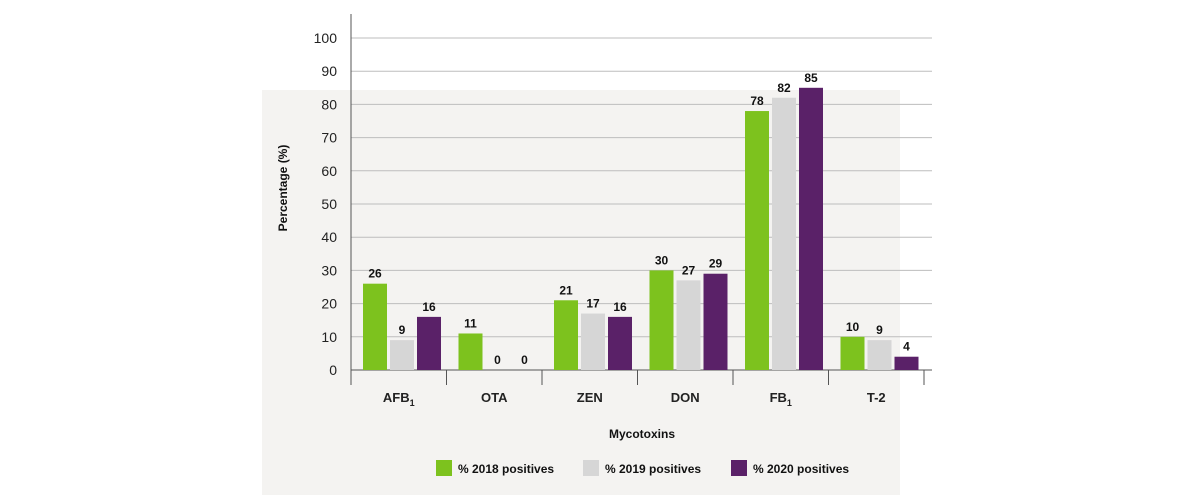  I want to click on y-tick-label: 0, so click(333, 370).